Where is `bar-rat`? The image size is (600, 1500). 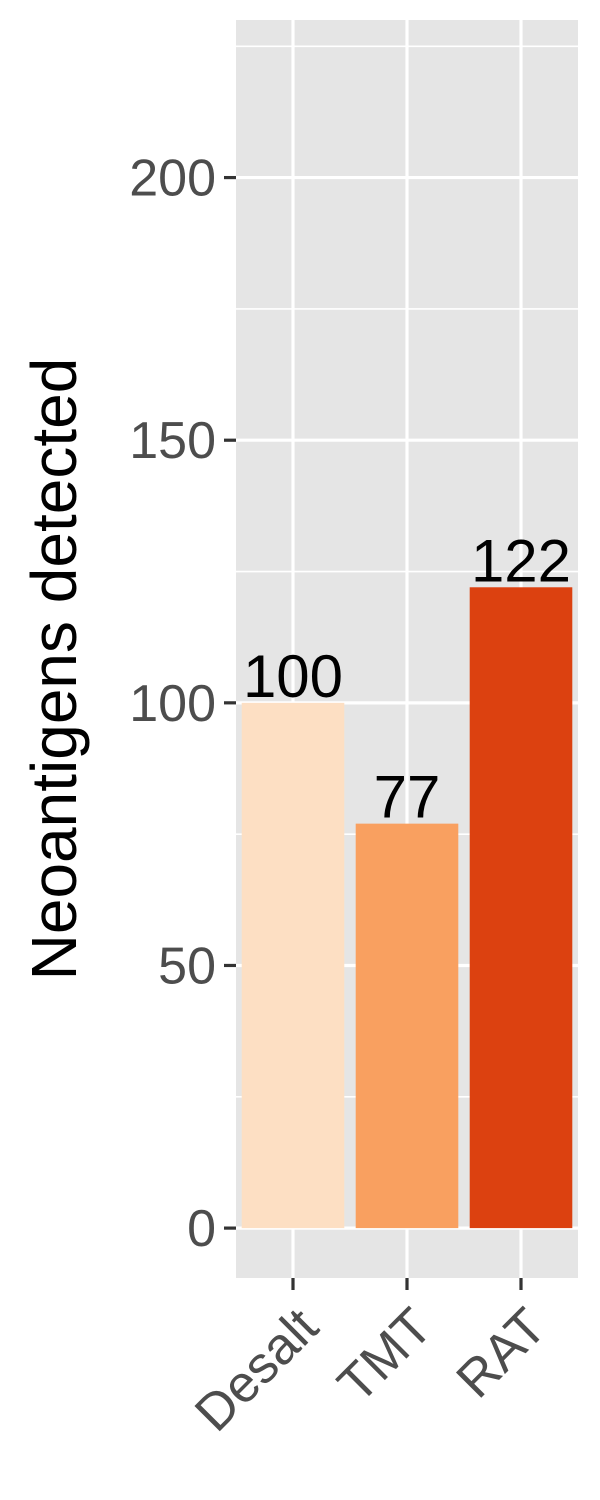
bar-rat is located at coordinates (521, 908).